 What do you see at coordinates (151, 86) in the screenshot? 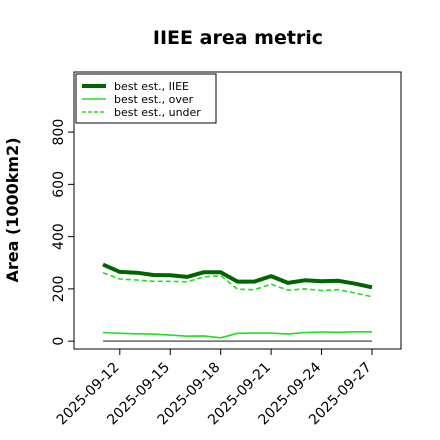
I see `legend-label-0: best est., IIEE` at bounding box center [151, 86].